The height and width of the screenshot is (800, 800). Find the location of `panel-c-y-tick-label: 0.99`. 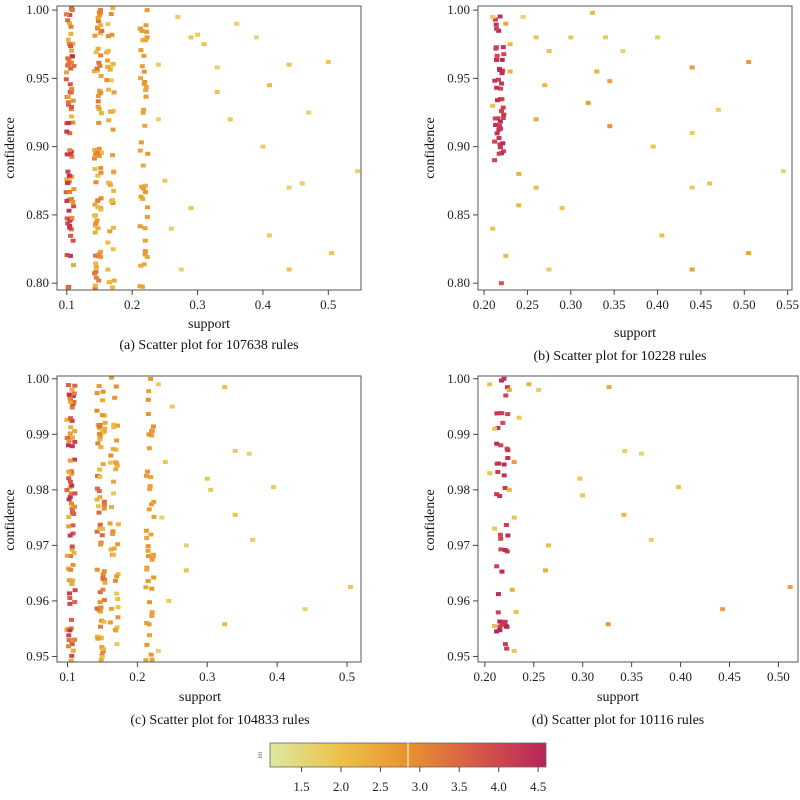

panel-c-y-tick-label: 0.99 is located at coordinates (37, 433).